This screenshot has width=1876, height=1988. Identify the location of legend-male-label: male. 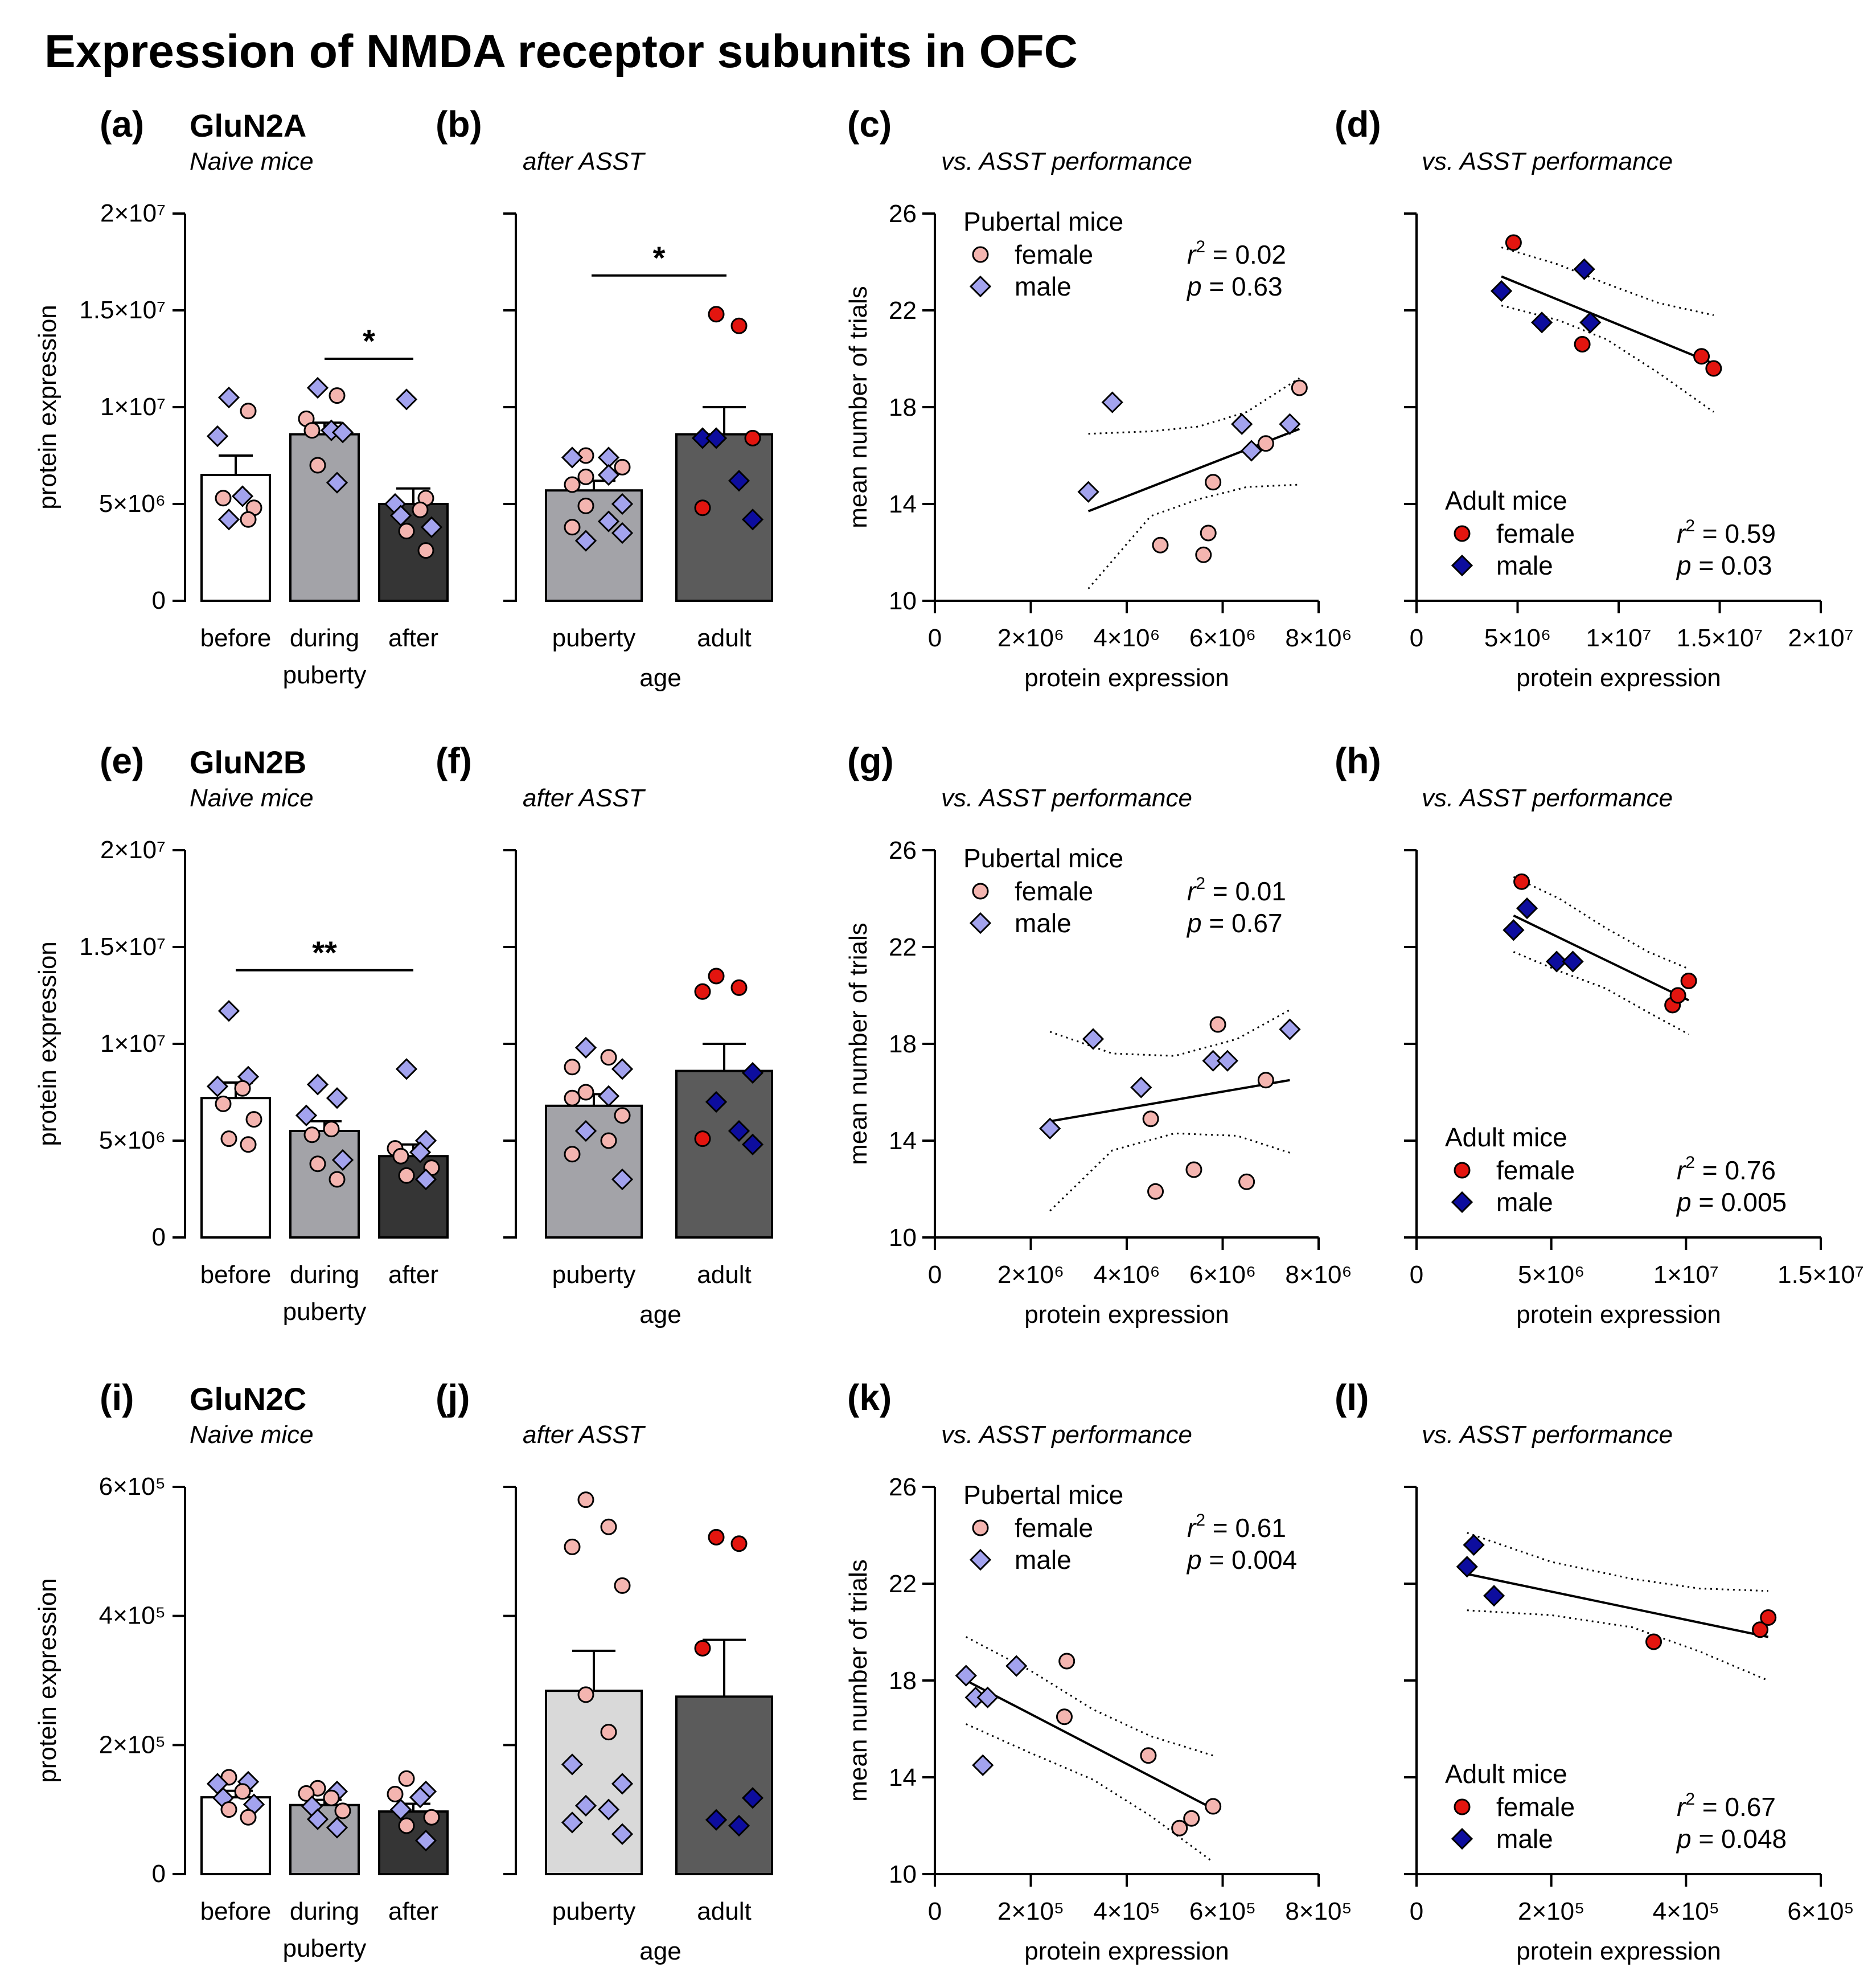
(1043, 923).